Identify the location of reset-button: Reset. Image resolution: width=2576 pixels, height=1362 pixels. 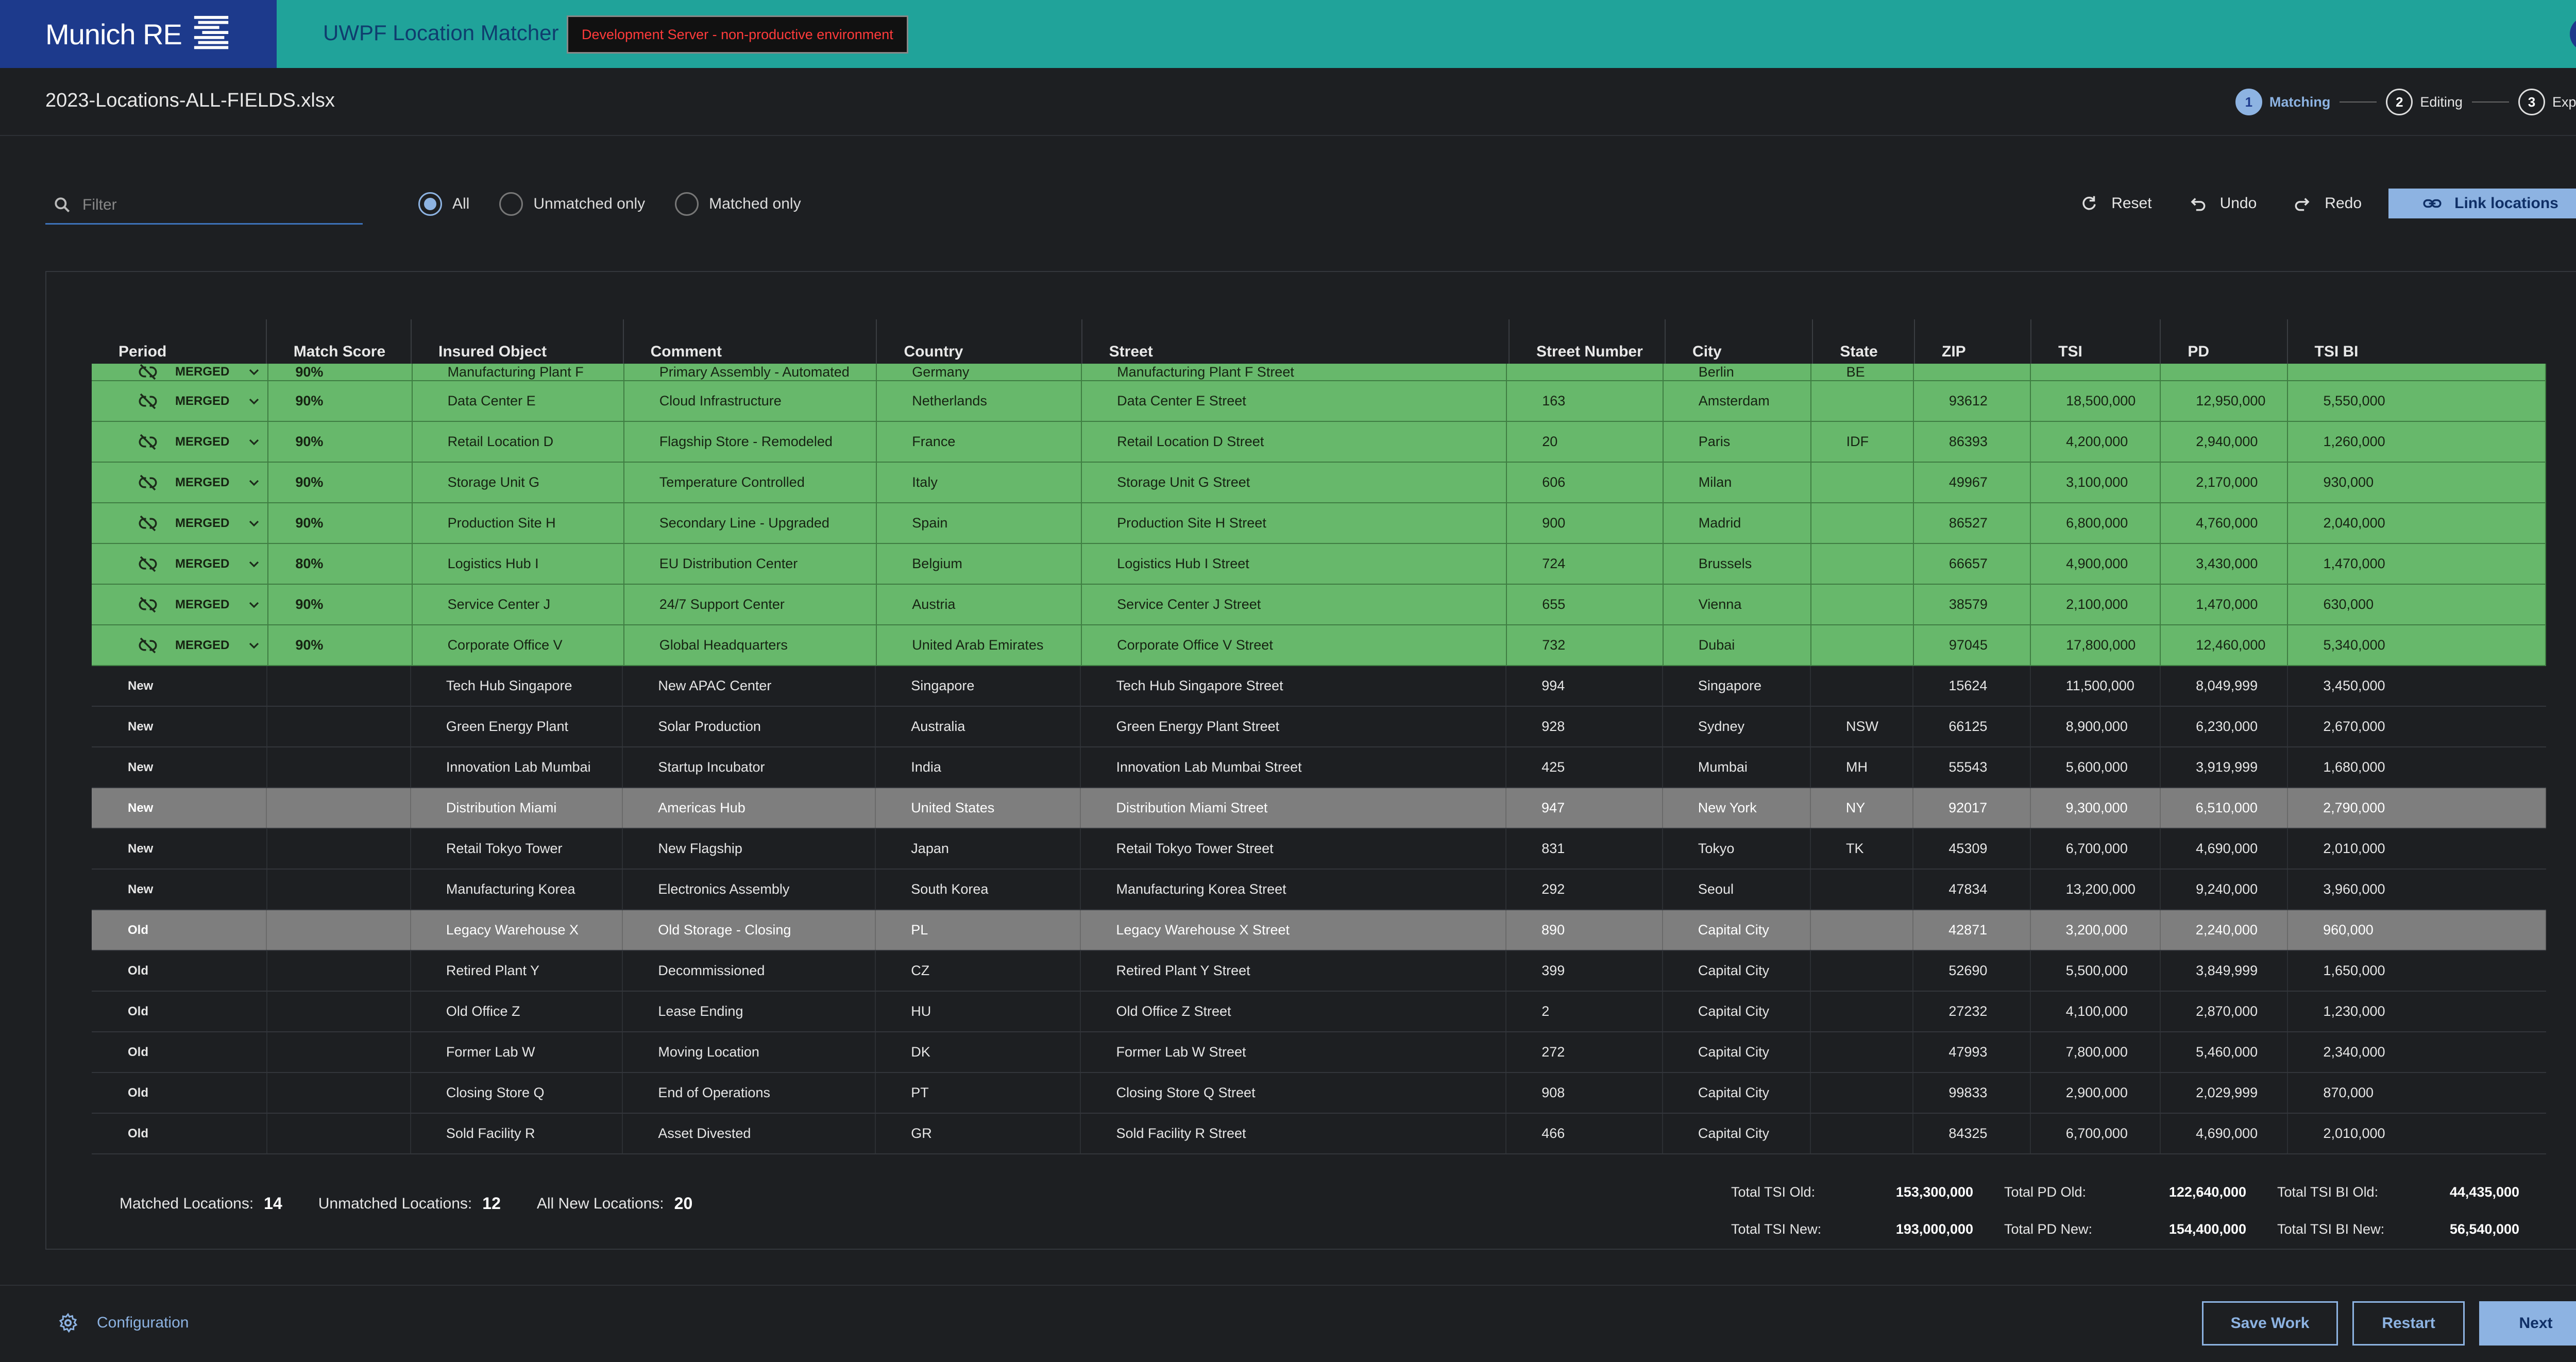
(2115, 203).